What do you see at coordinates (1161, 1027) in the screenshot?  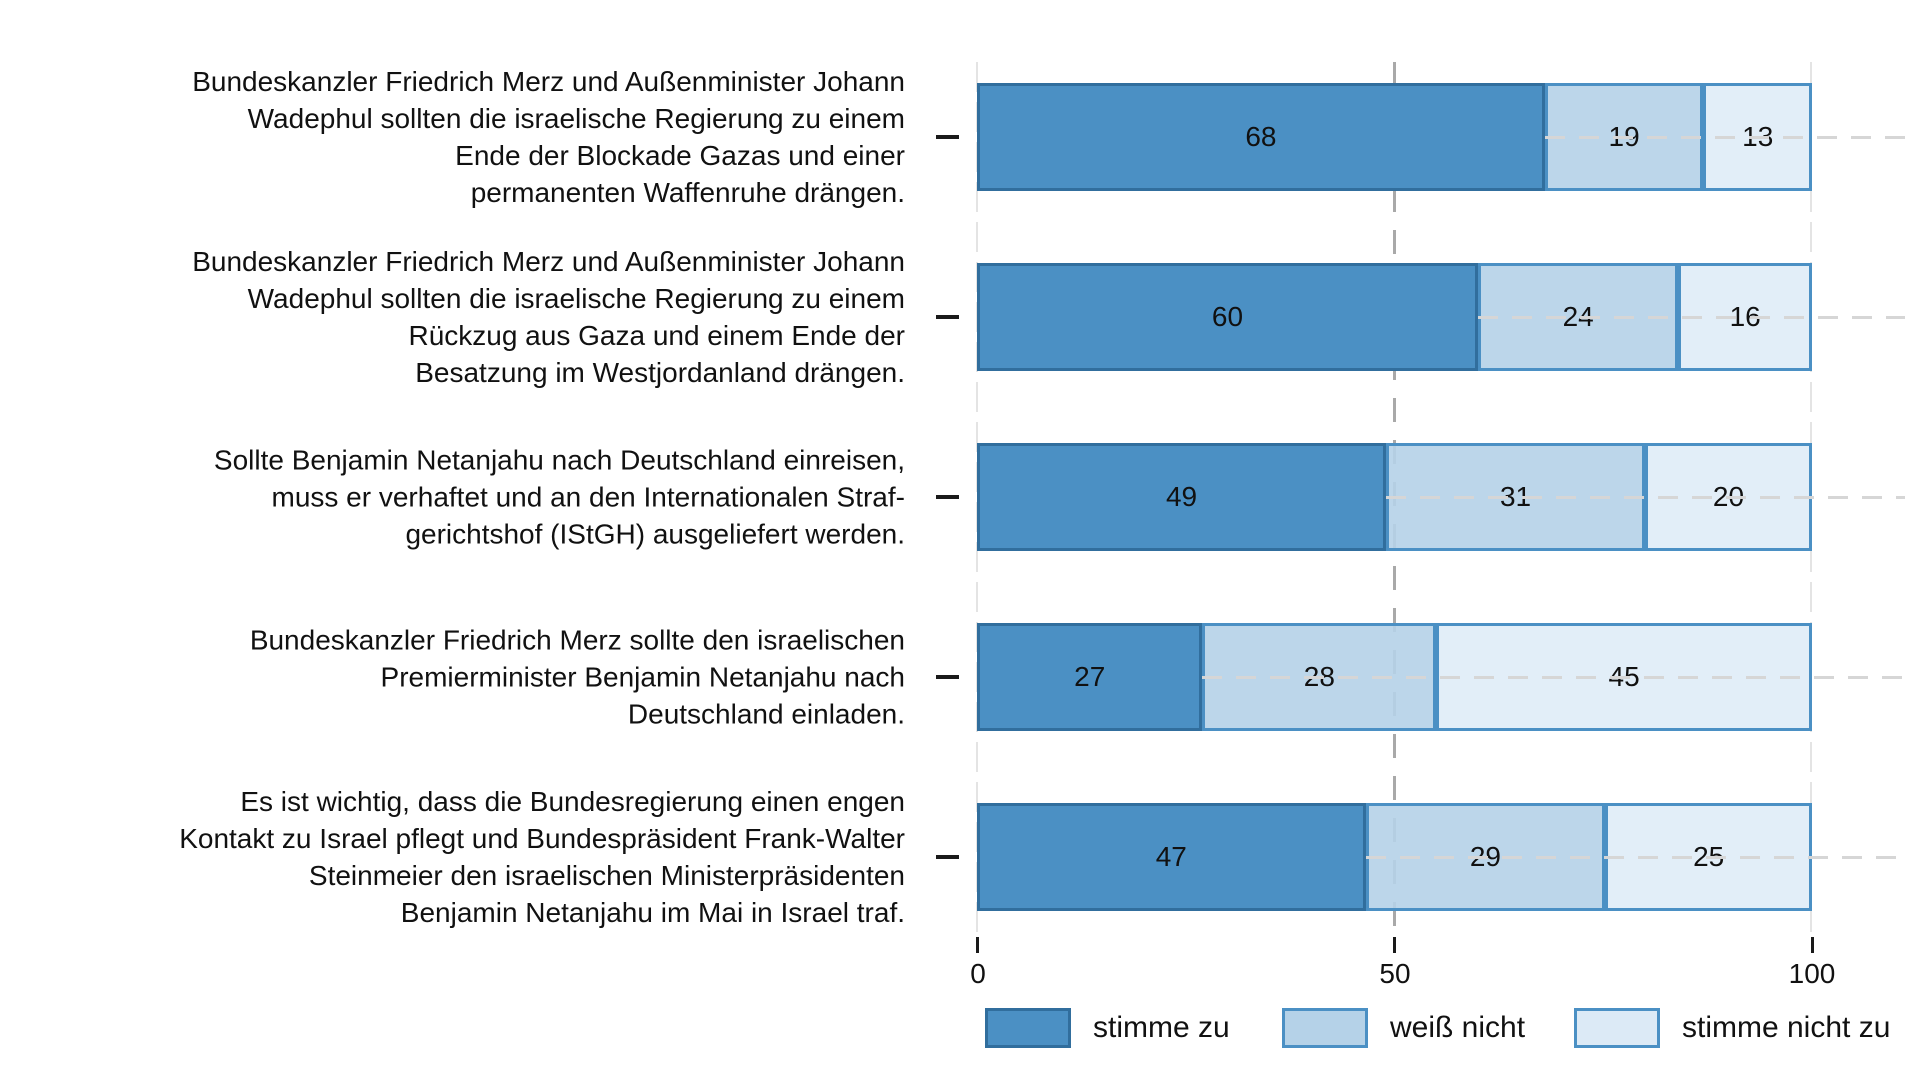 I see `legend-label-stimme-zu: stimme zu` at bounding box center [1161, 1027].